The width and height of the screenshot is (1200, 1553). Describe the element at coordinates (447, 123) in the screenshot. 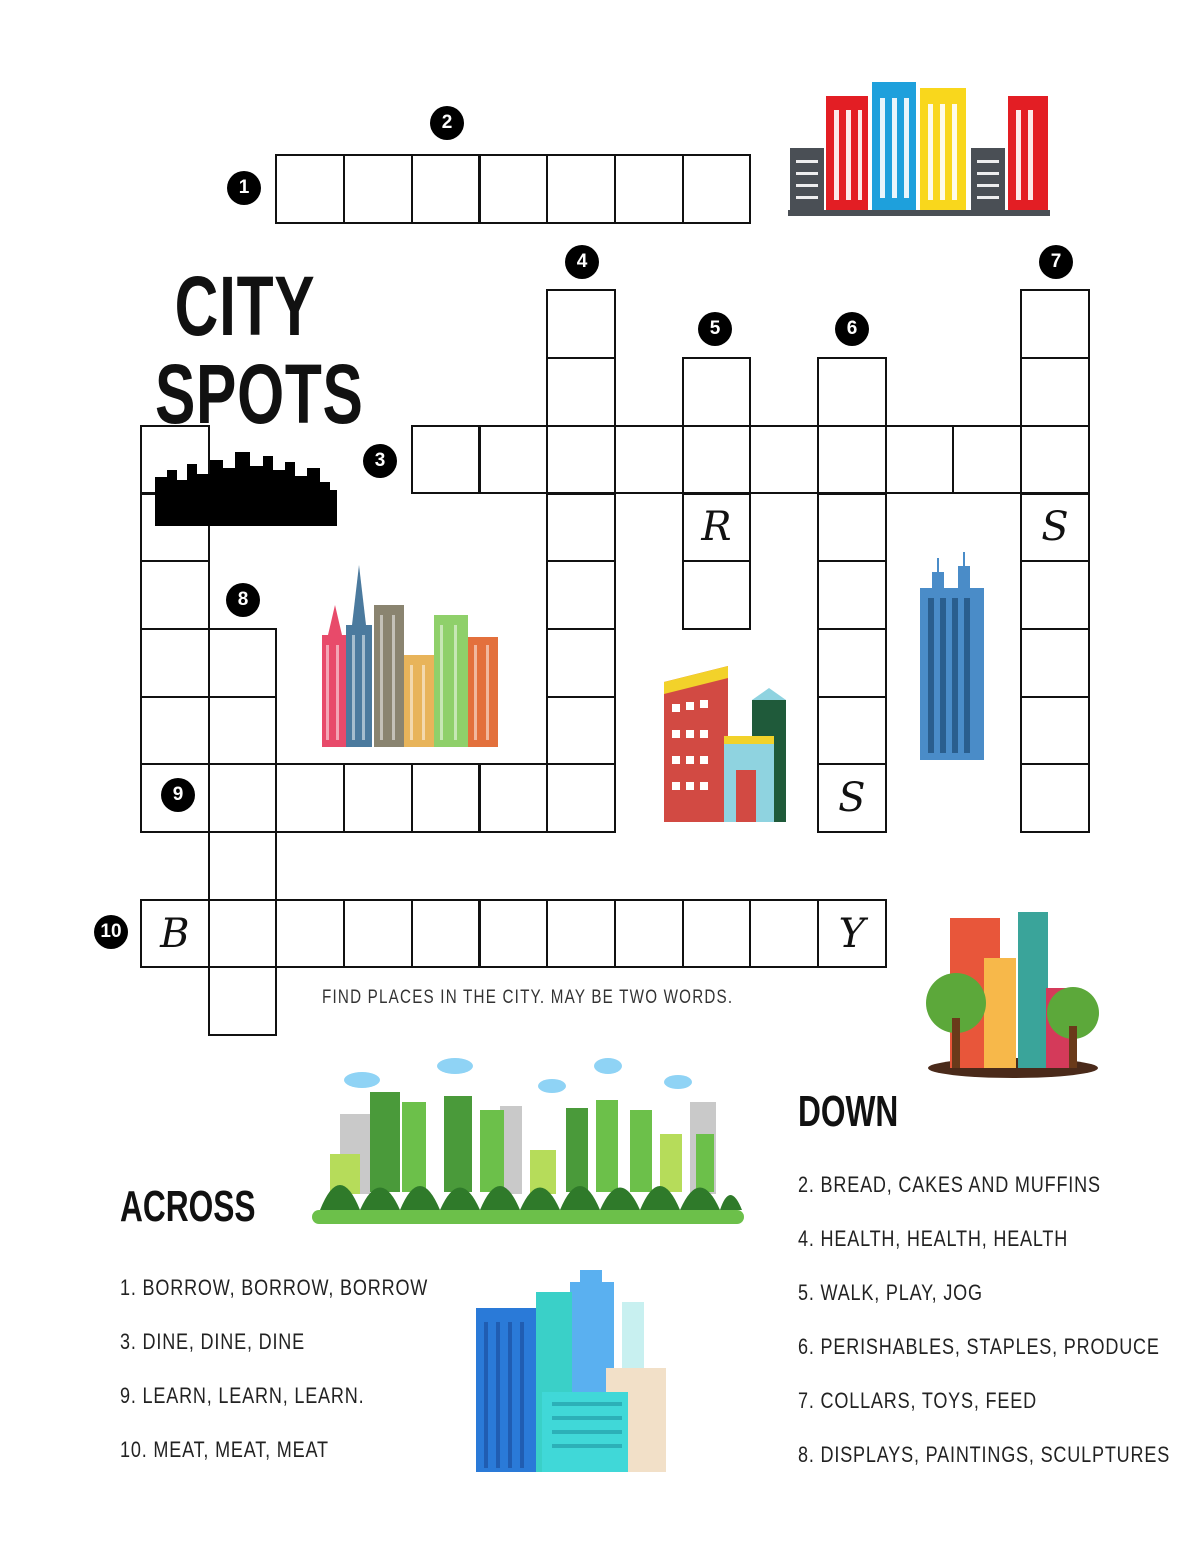

I see `clue-number-badge: 2` at that location.